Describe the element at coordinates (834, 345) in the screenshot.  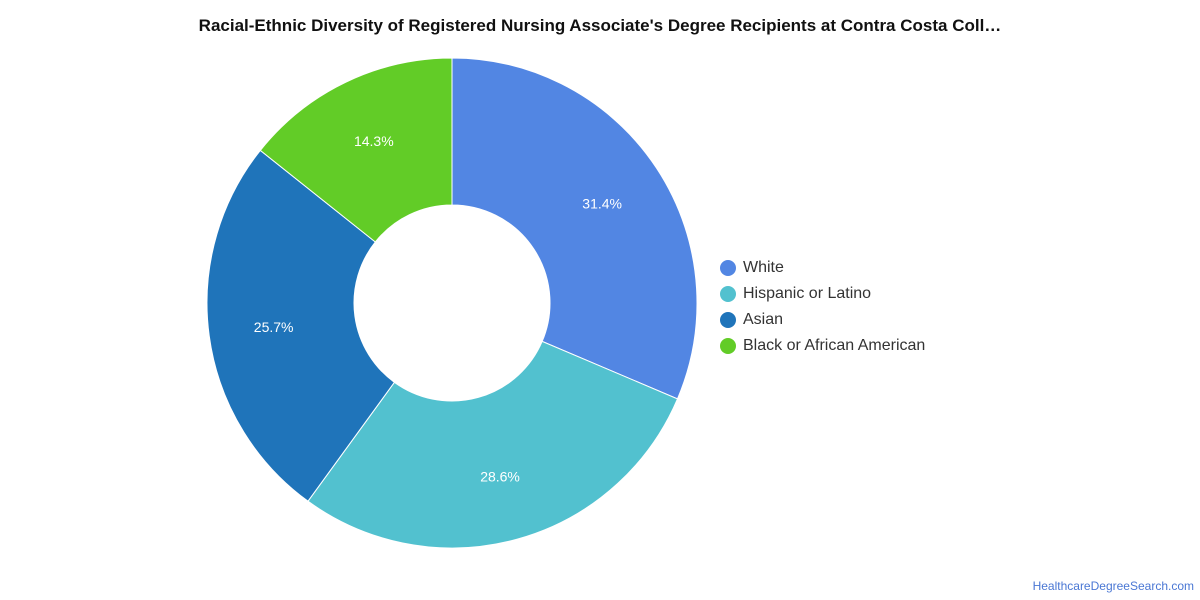
I see `legend-label-black-or-african-american: Black or African American` at that location.